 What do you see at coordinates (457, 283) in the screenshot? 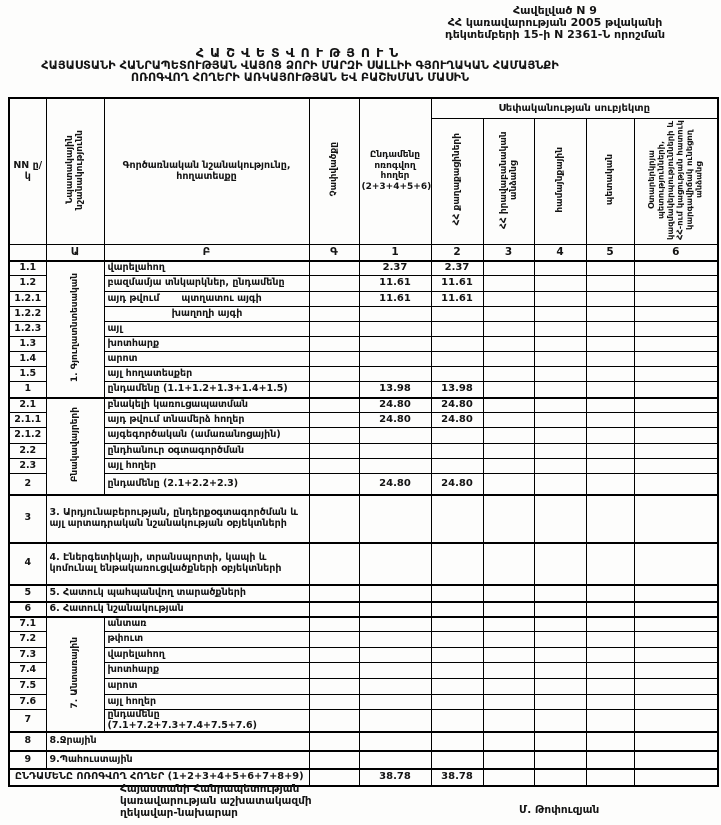
I see `value-cell: 11.61` at bounding box center [457, 283].